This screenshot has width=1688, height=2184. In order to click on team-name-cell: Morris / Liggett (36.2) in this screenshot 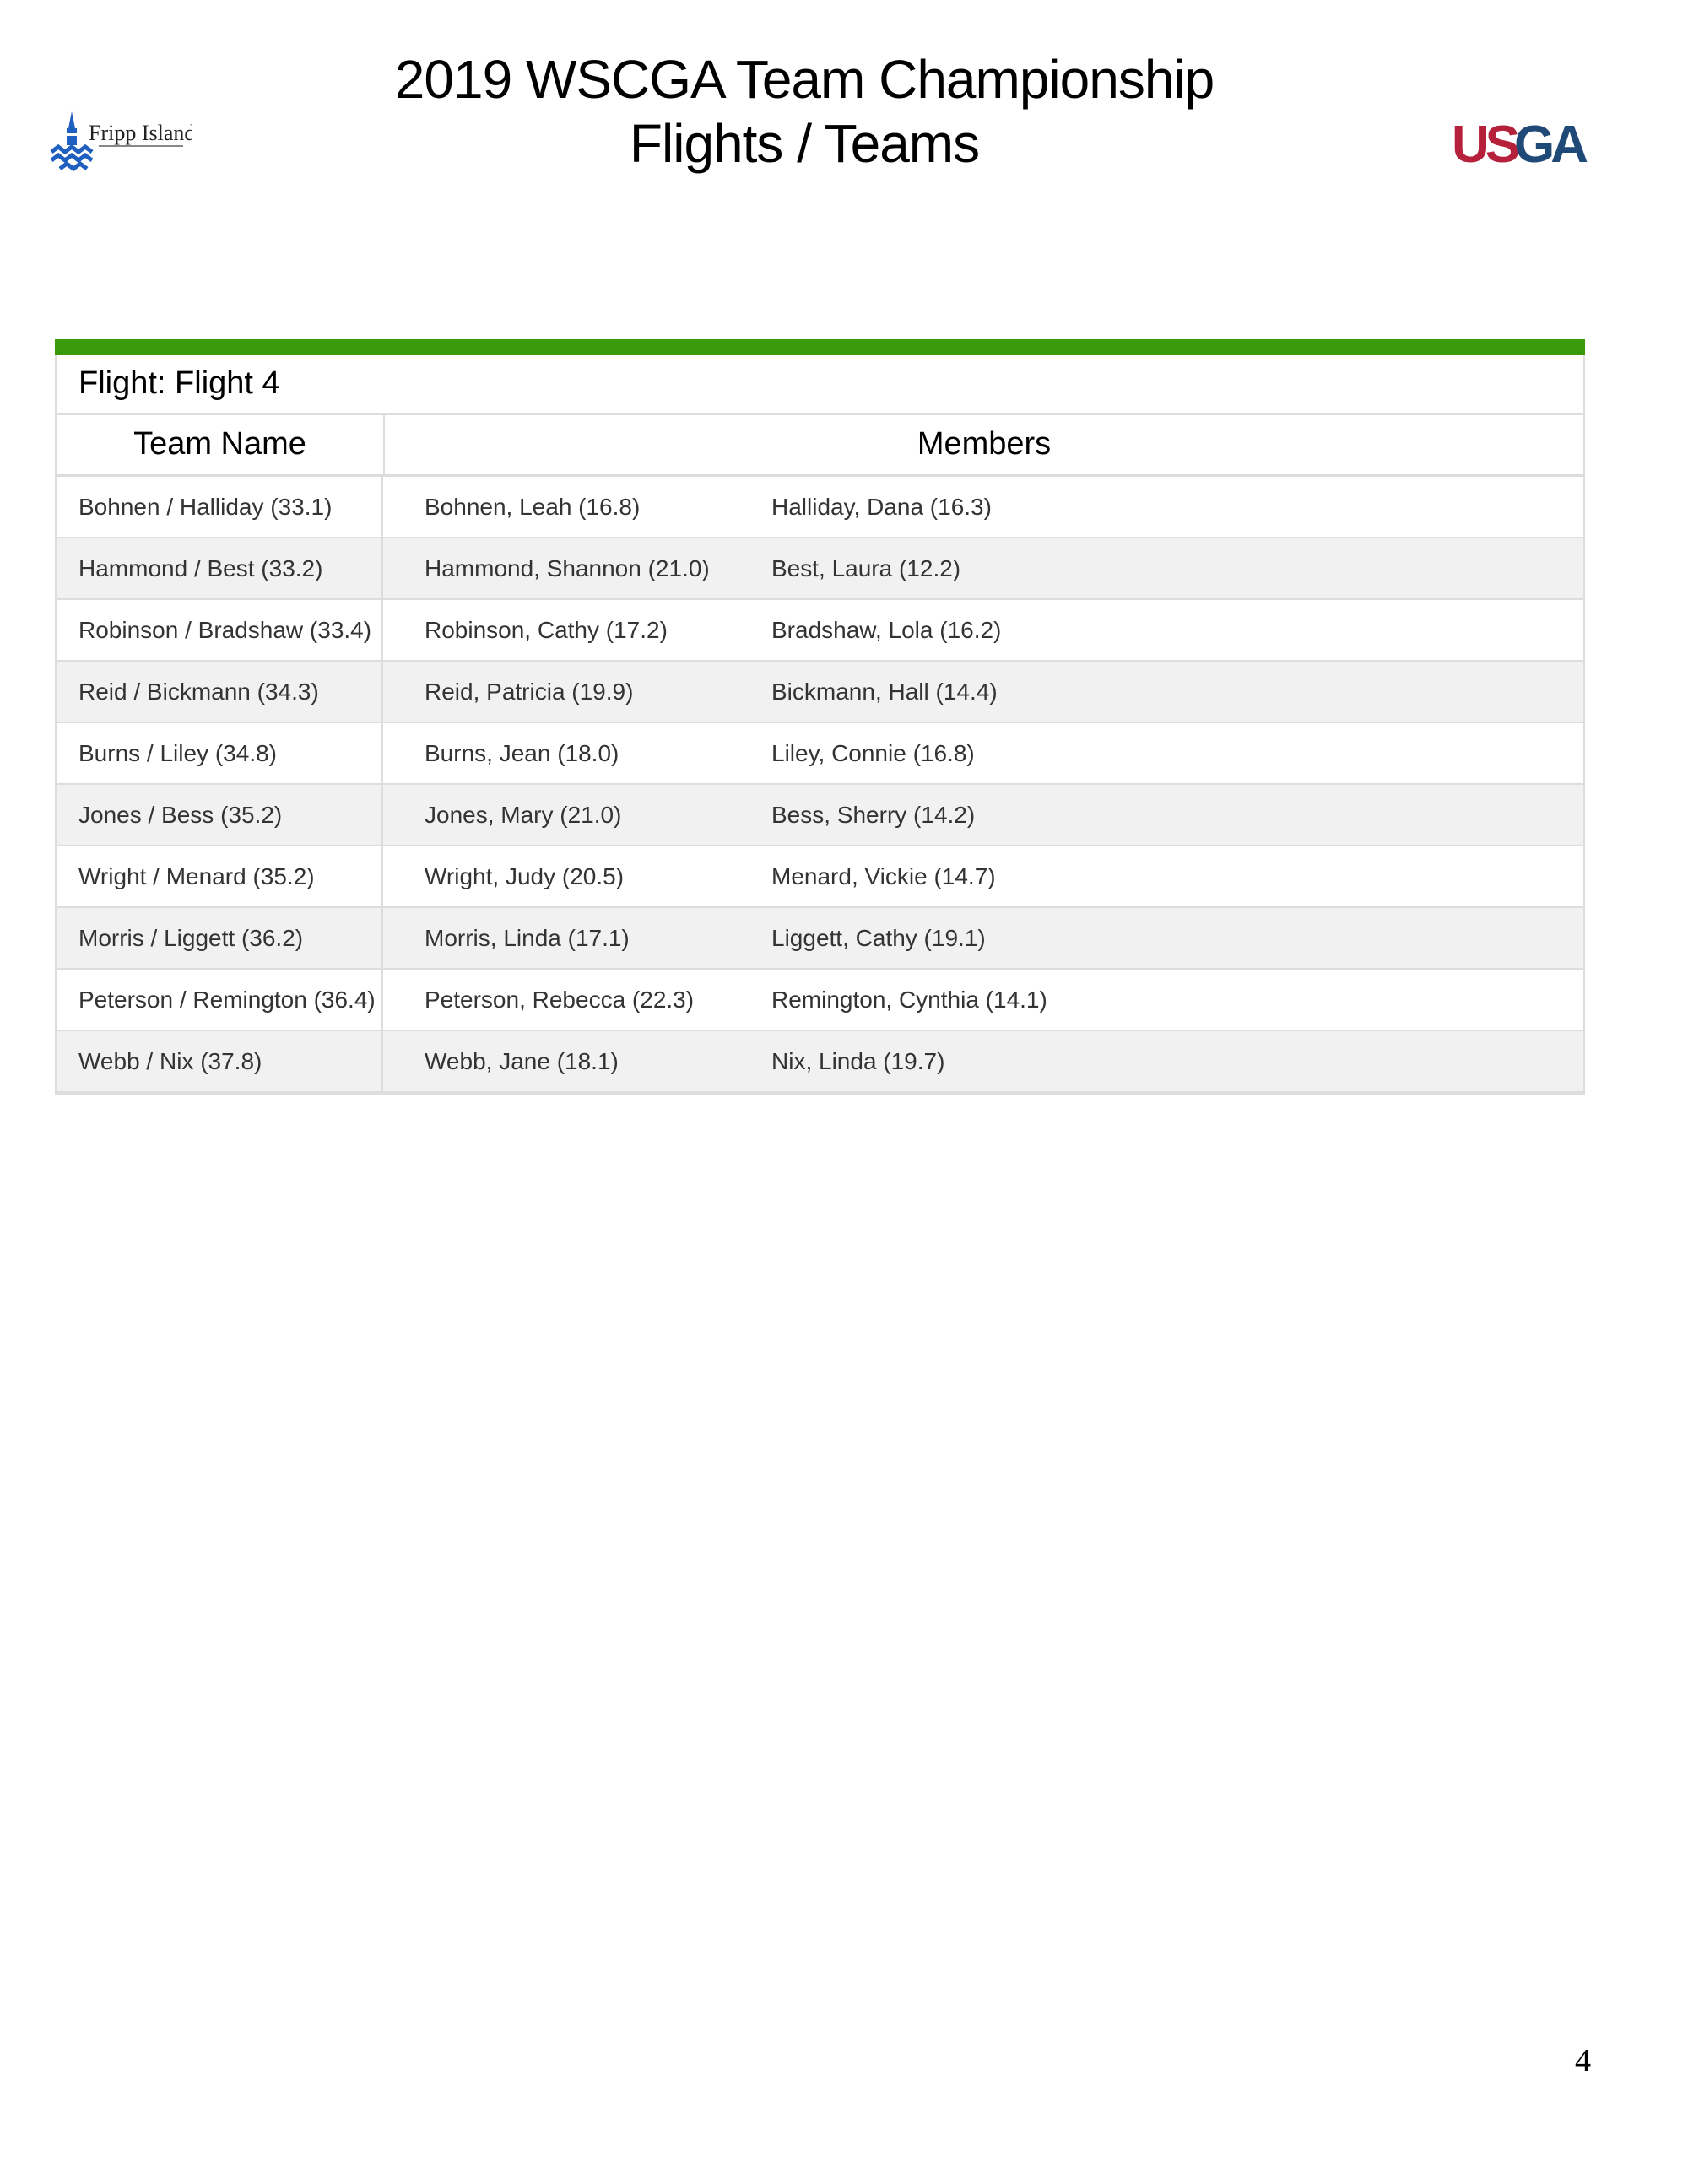, I will do `click(220, 938)`.